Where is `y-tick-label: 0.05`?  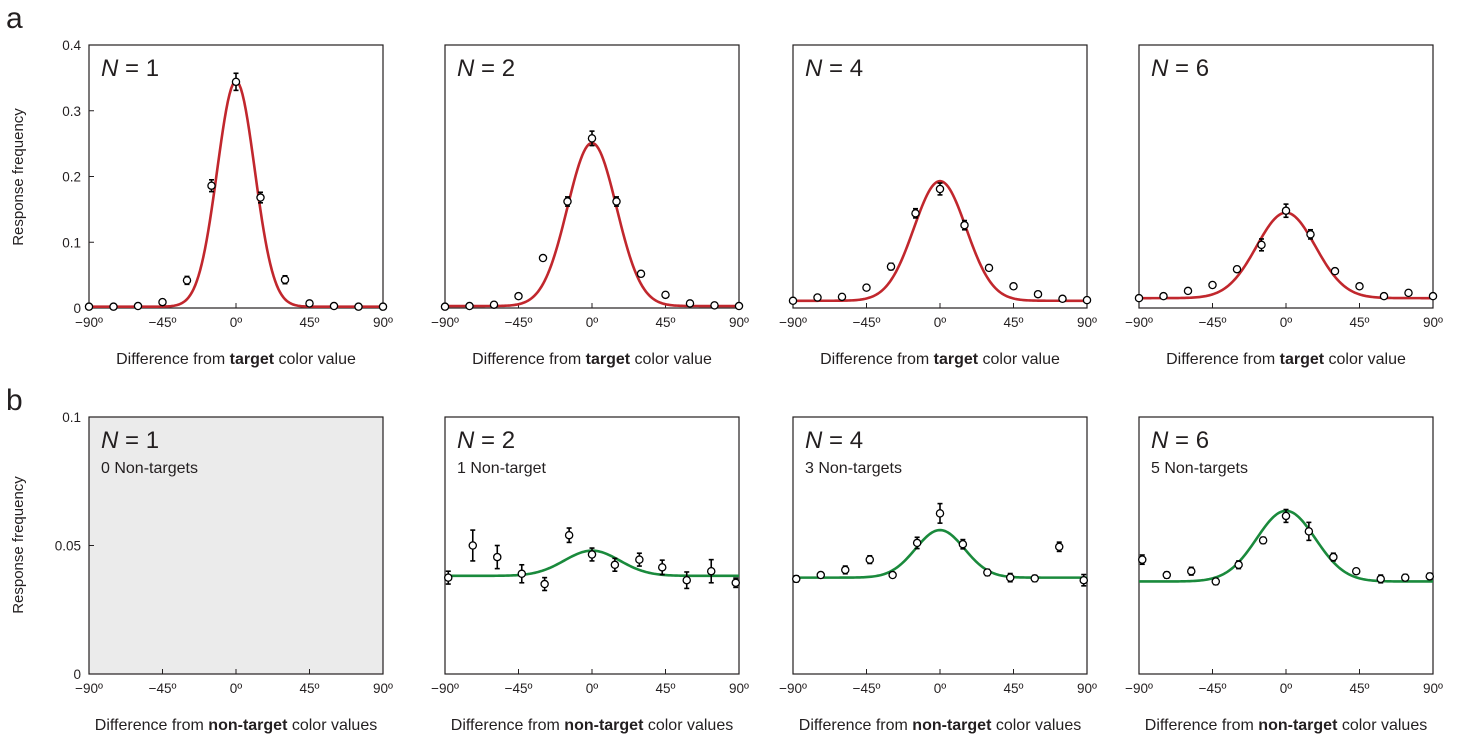 y-tick-label: 0.05 is located at coordinates (68, 546).